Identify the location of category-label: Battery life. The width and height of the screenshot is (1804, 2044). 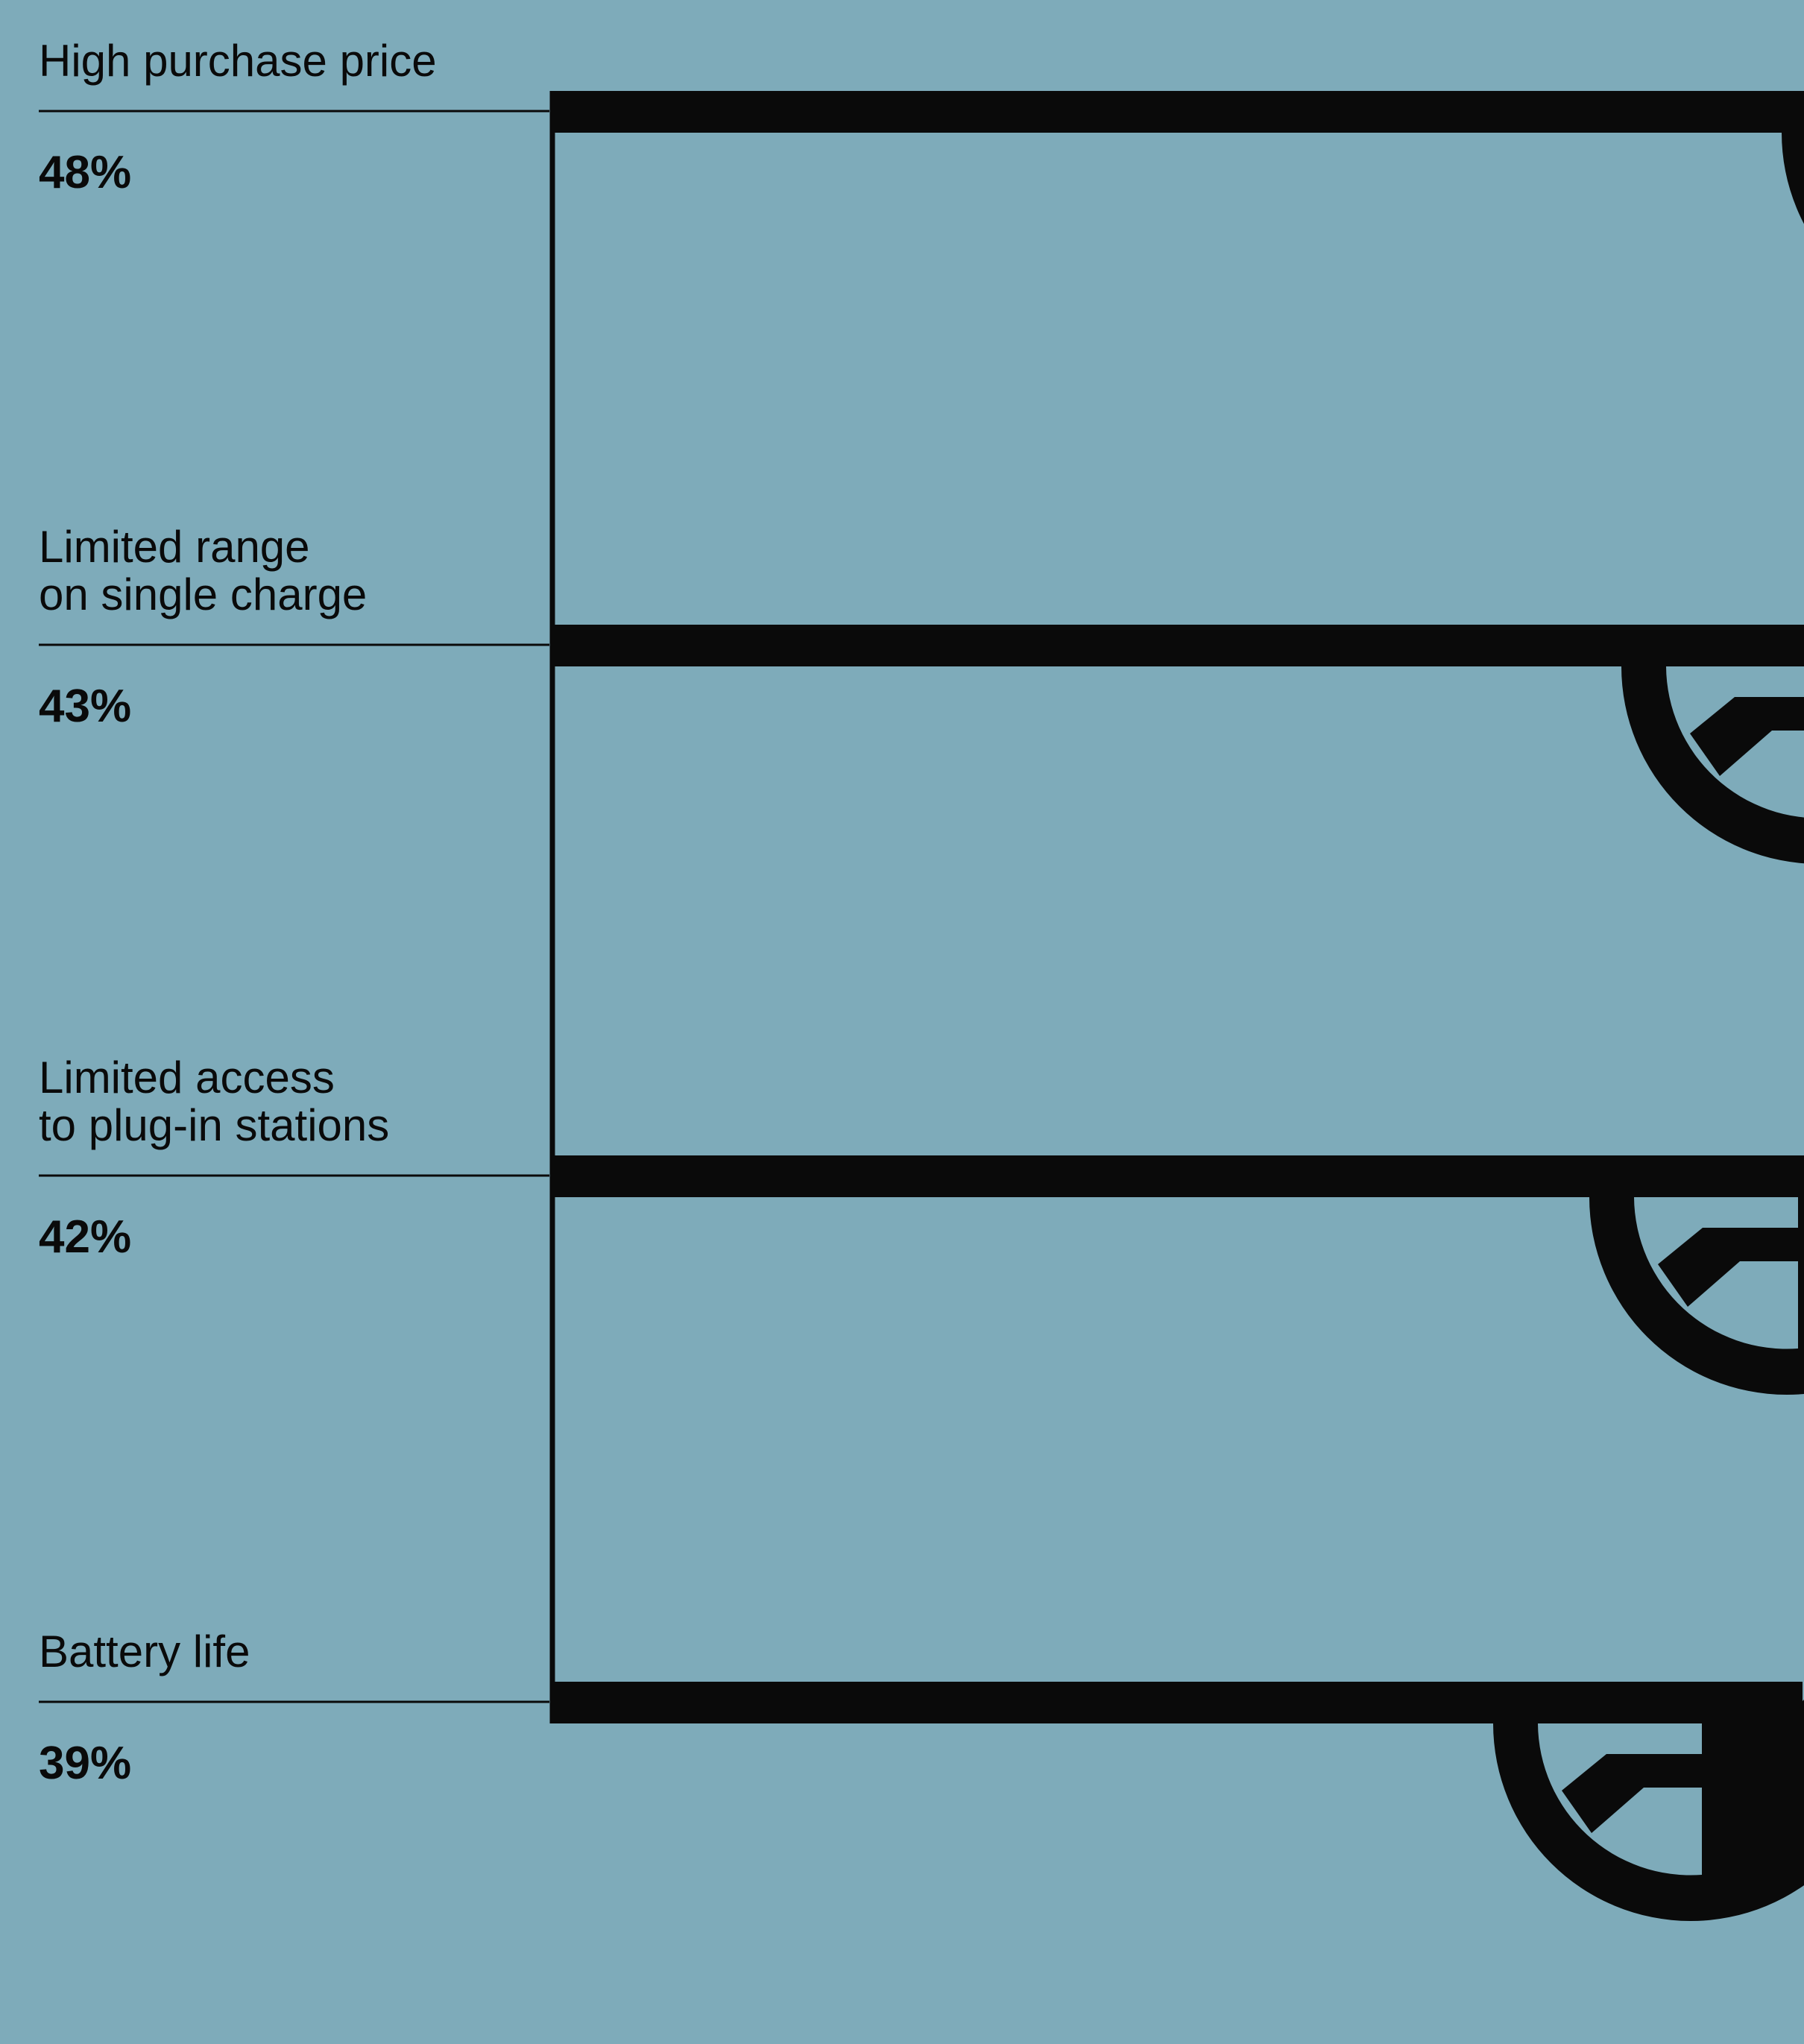
(144, 1651).